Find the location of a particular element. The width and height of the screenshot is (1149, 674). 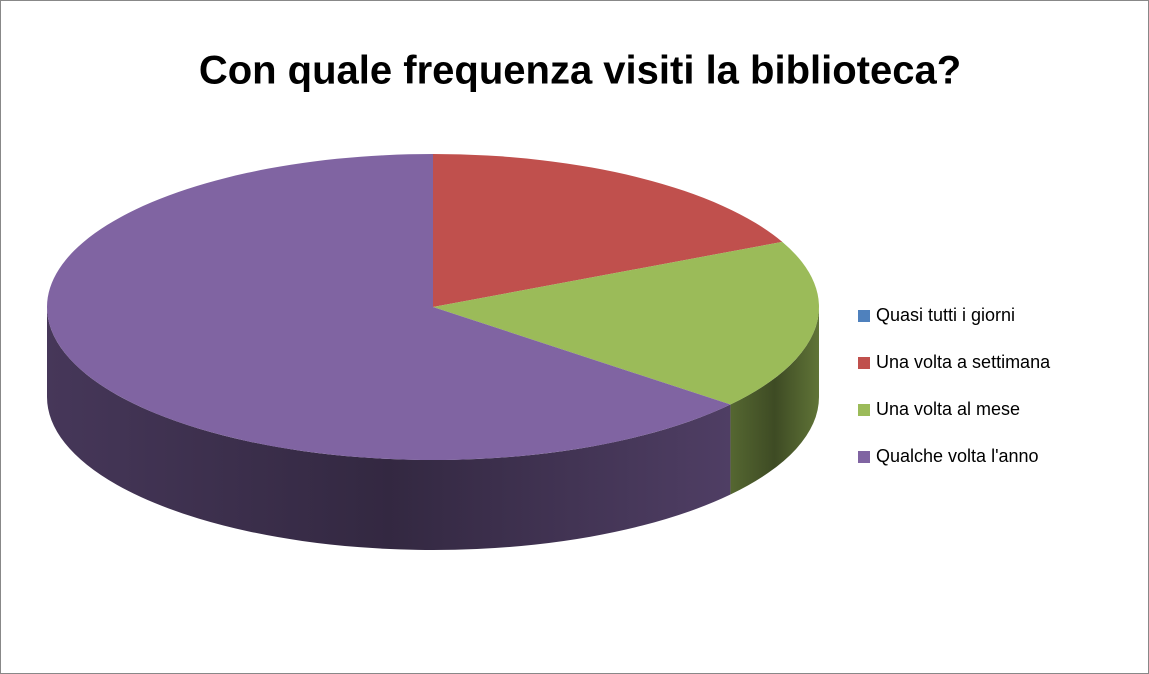

legend-label: Una volta al mese is located at coordinates (948, 409).